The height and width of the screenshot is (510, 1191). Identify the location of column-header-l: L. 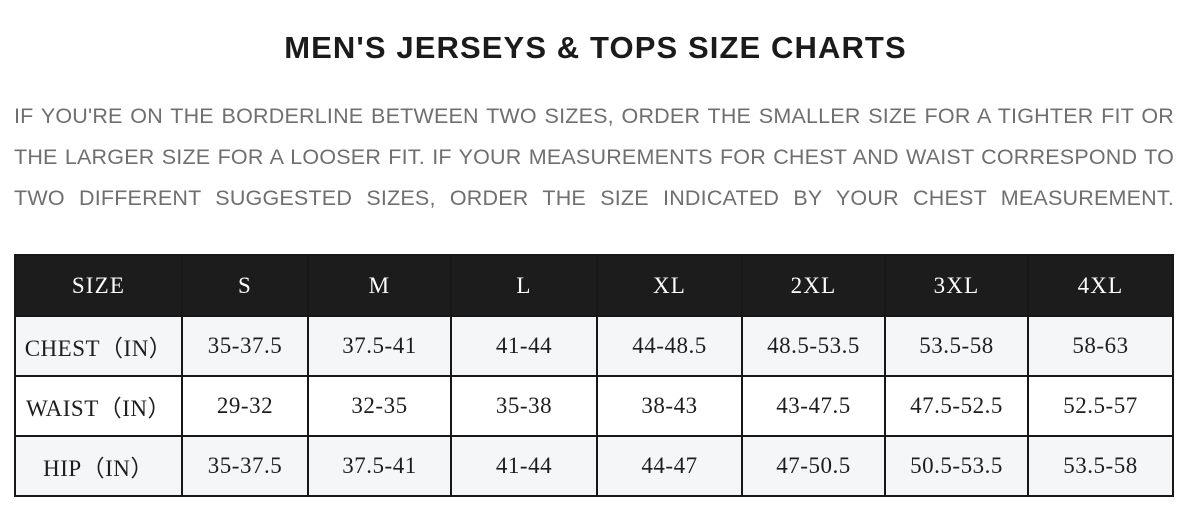
(524, 285).